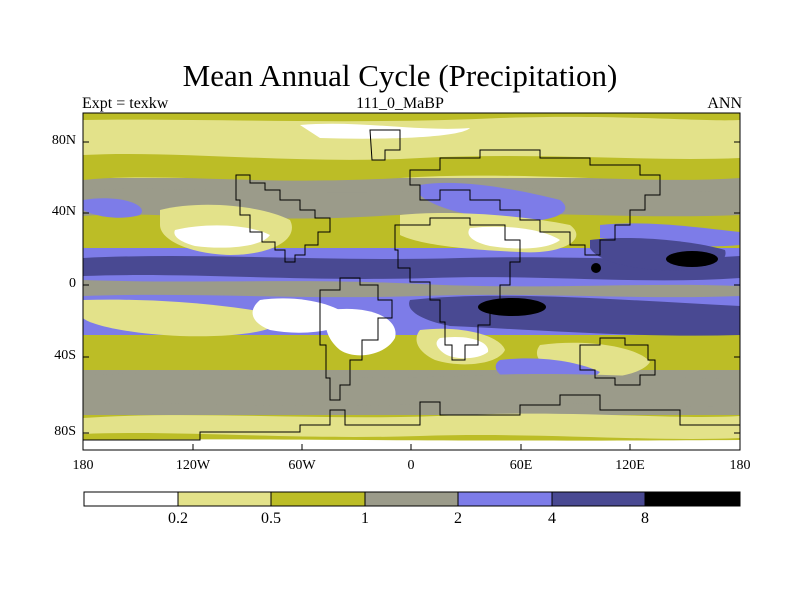 This screenshot has width=800, height=600. Describe the element at coordinates (630, 465) in the screenshot. I see `x-tick-120e: 120E` at that location.